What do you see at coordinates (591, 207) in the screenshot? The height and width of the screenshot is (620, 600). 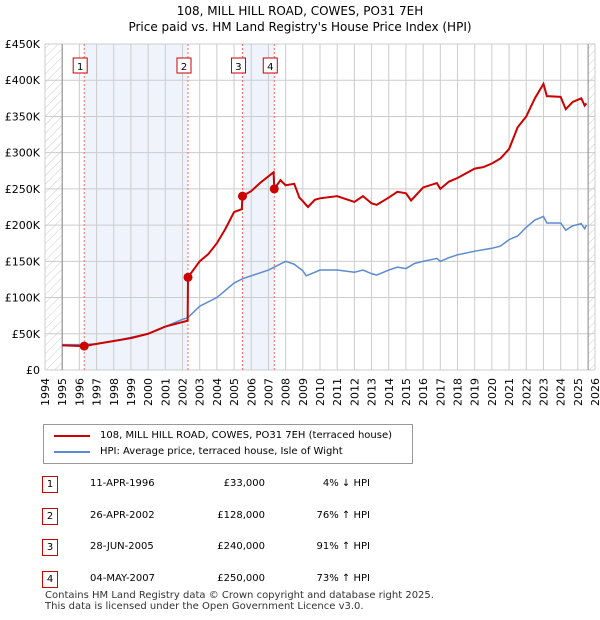 I see `hatch-after` at bounding box center [591, 207].